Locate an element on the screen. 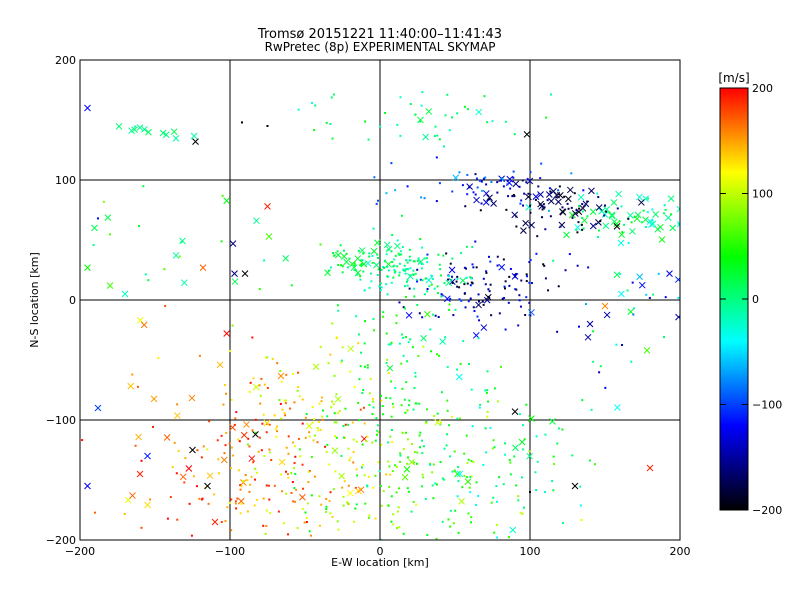 Image resolution: width=800 pixels, height=600 pixels. y-axis-label: N-S location [km] is located at coordinates (34, 300).